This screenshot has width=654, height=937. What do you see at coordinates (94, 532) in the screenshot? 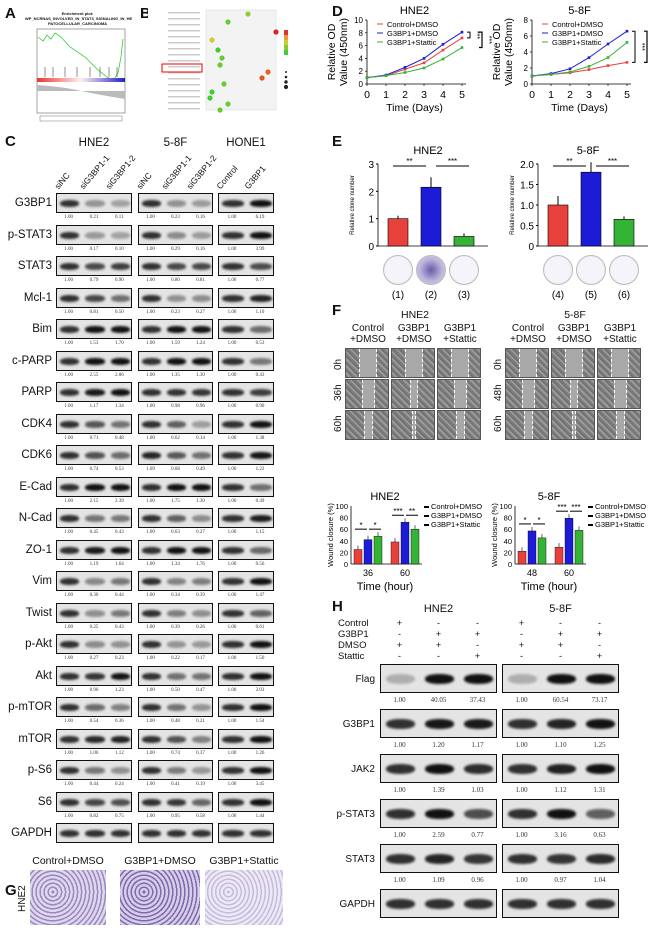
I see `quantification-value: 0.45` at bounding box center [94, 532].